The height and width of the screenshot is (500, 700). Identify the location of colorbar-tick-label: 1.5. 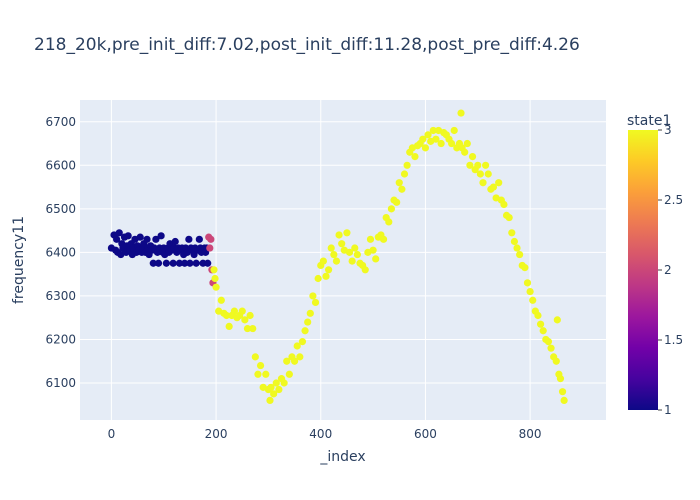
(673, 340).